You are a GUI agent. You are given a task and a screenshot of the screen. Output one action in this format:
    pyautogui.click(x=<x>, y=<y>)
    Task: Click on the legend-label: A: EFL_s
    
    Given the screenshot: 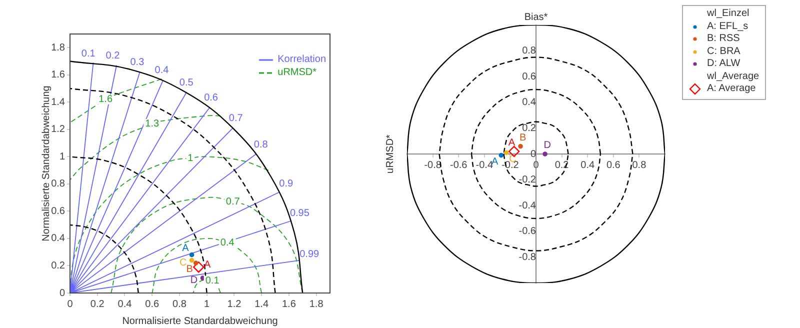 What is the action you would take?
    pyautogui.click(x=727, y=26)
    